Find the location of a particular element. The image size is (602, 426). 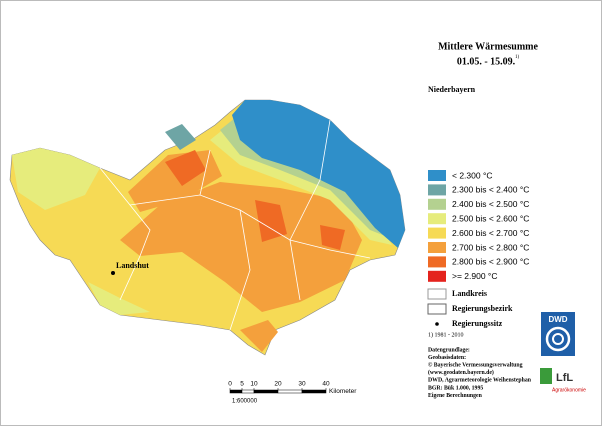

boundary-label: Landkreis is located at coordinates (469, 293).